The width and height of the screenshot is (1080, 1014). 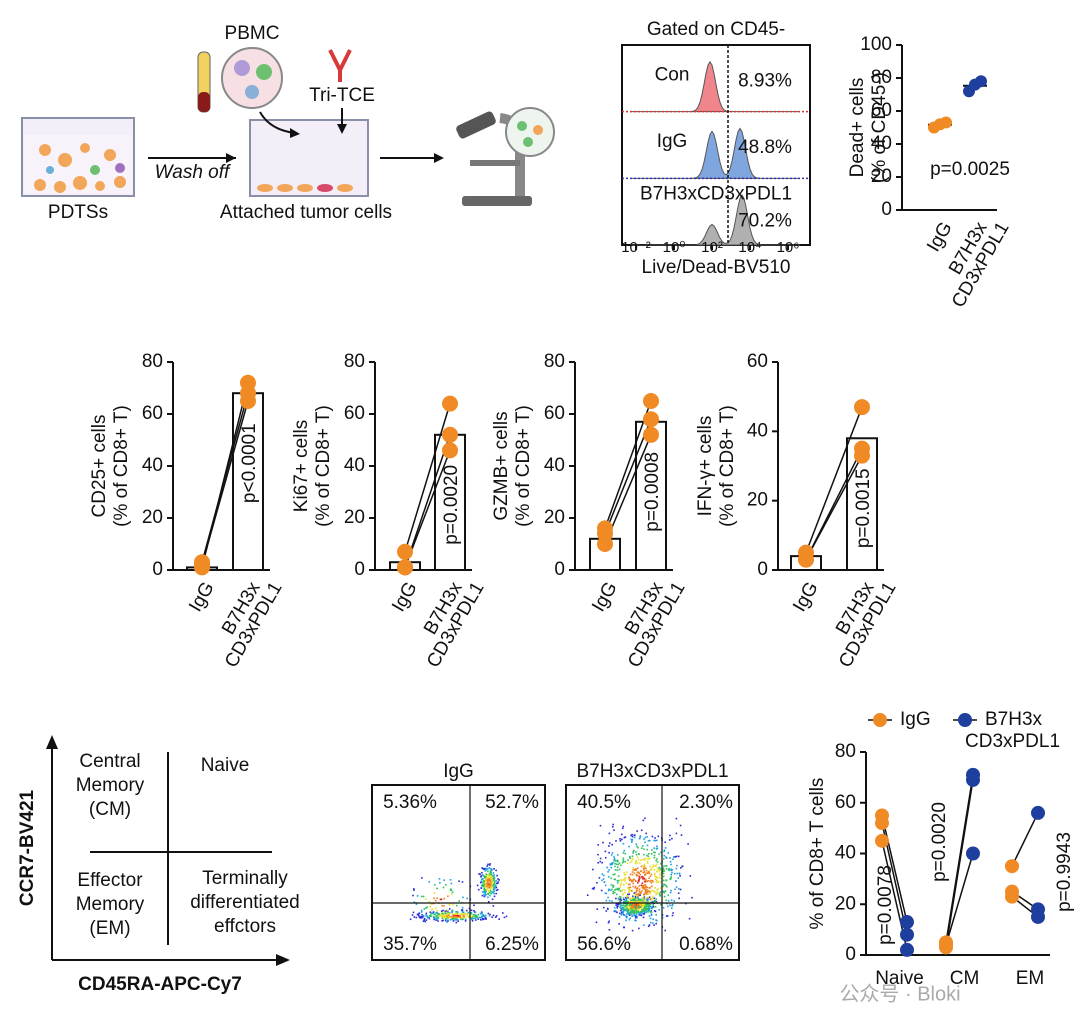 I want to click on plot-frame, so click(x=458, y=872).